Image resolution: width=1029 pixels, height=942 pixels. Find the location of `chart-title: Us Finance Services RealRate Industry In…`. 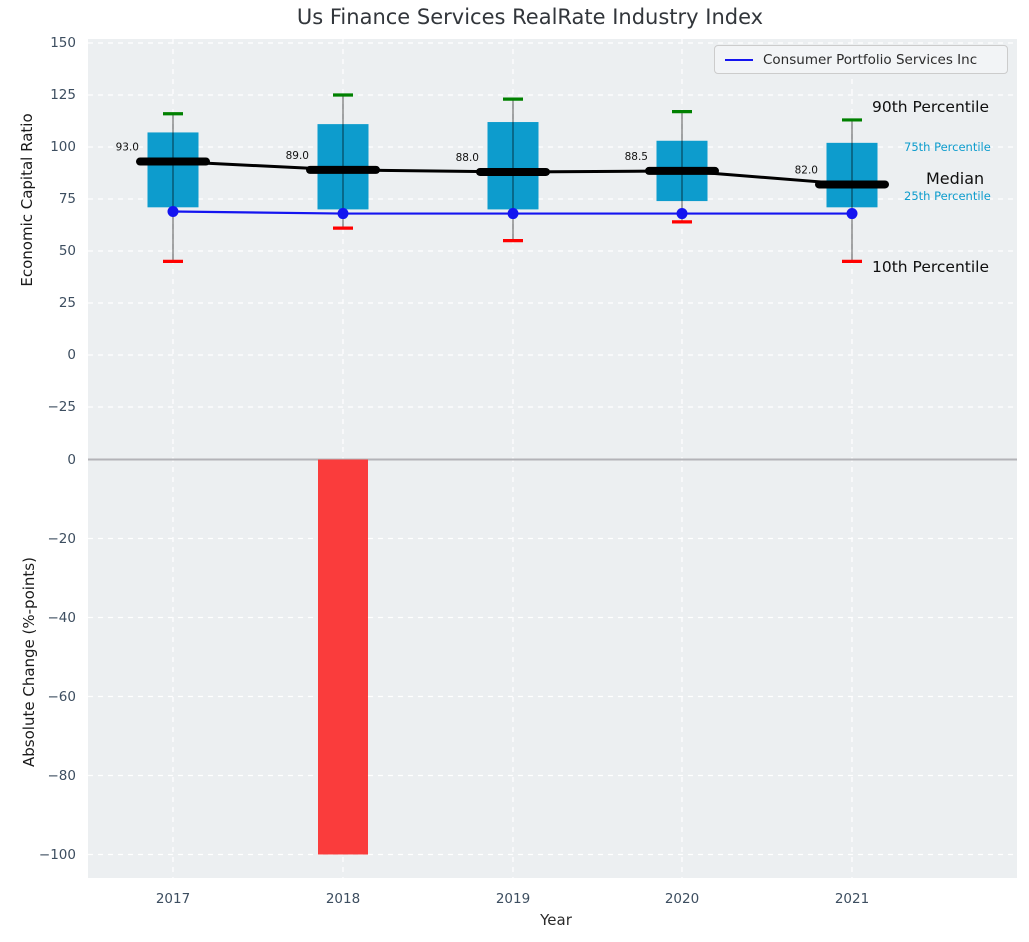

chart-title: Us Finance Services RealRate Industry In… is located at coordinates (530, 17).